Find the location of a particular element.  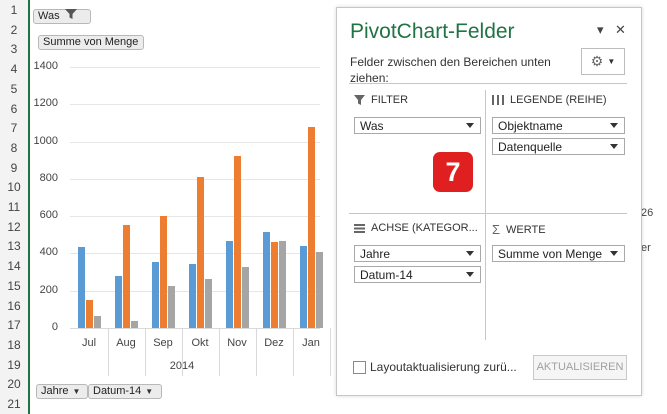

axis-rows-icon is located at coordinates (359, 228).